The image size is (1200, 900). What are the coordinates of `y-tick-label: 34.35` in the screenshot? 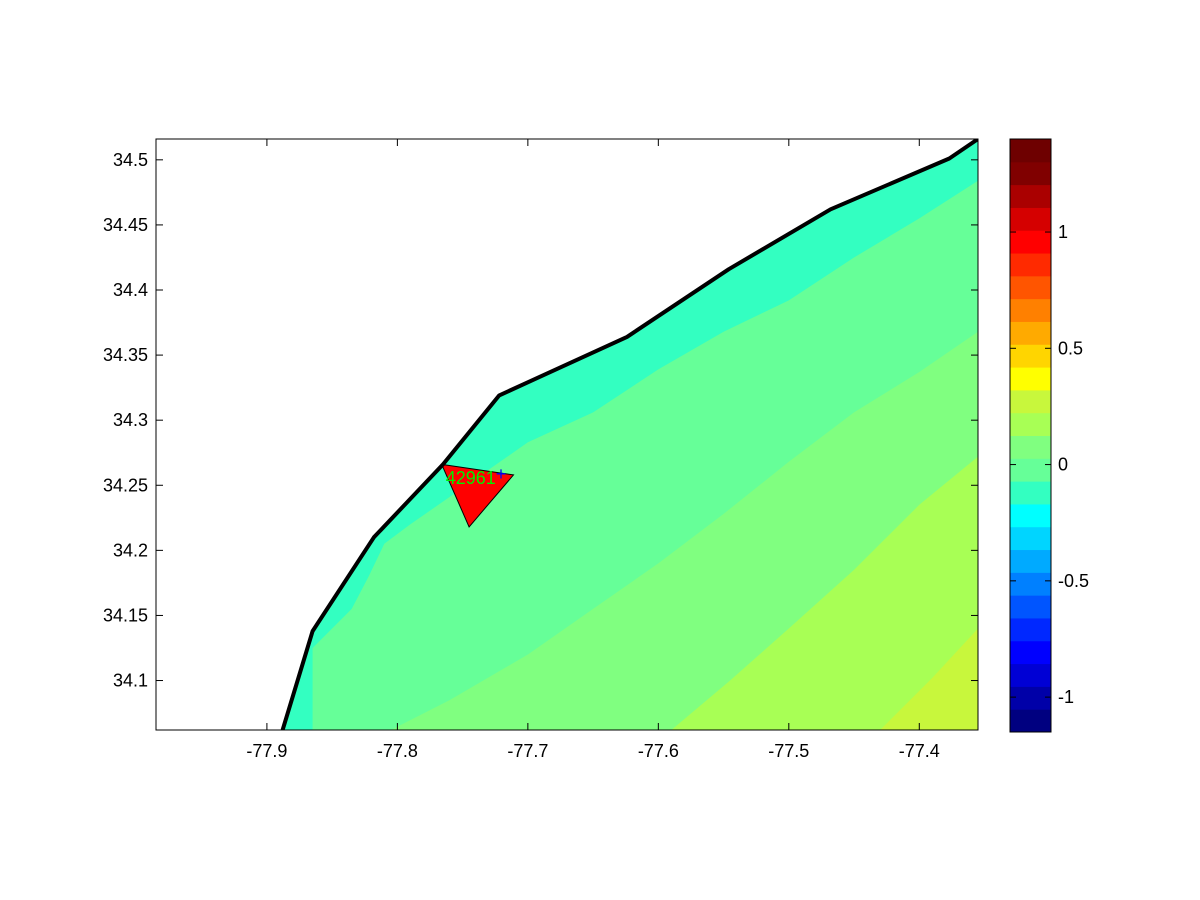 It's located at (125, 355).